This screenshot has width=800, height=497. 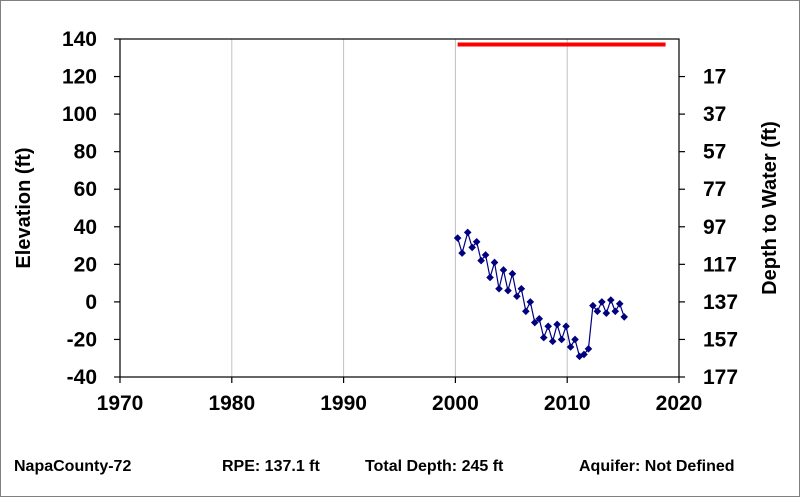 What do you see at coordinates (120, 403) in the screenshot?
I see `x-tick-label: 1970` at bounding box center [120, 403].